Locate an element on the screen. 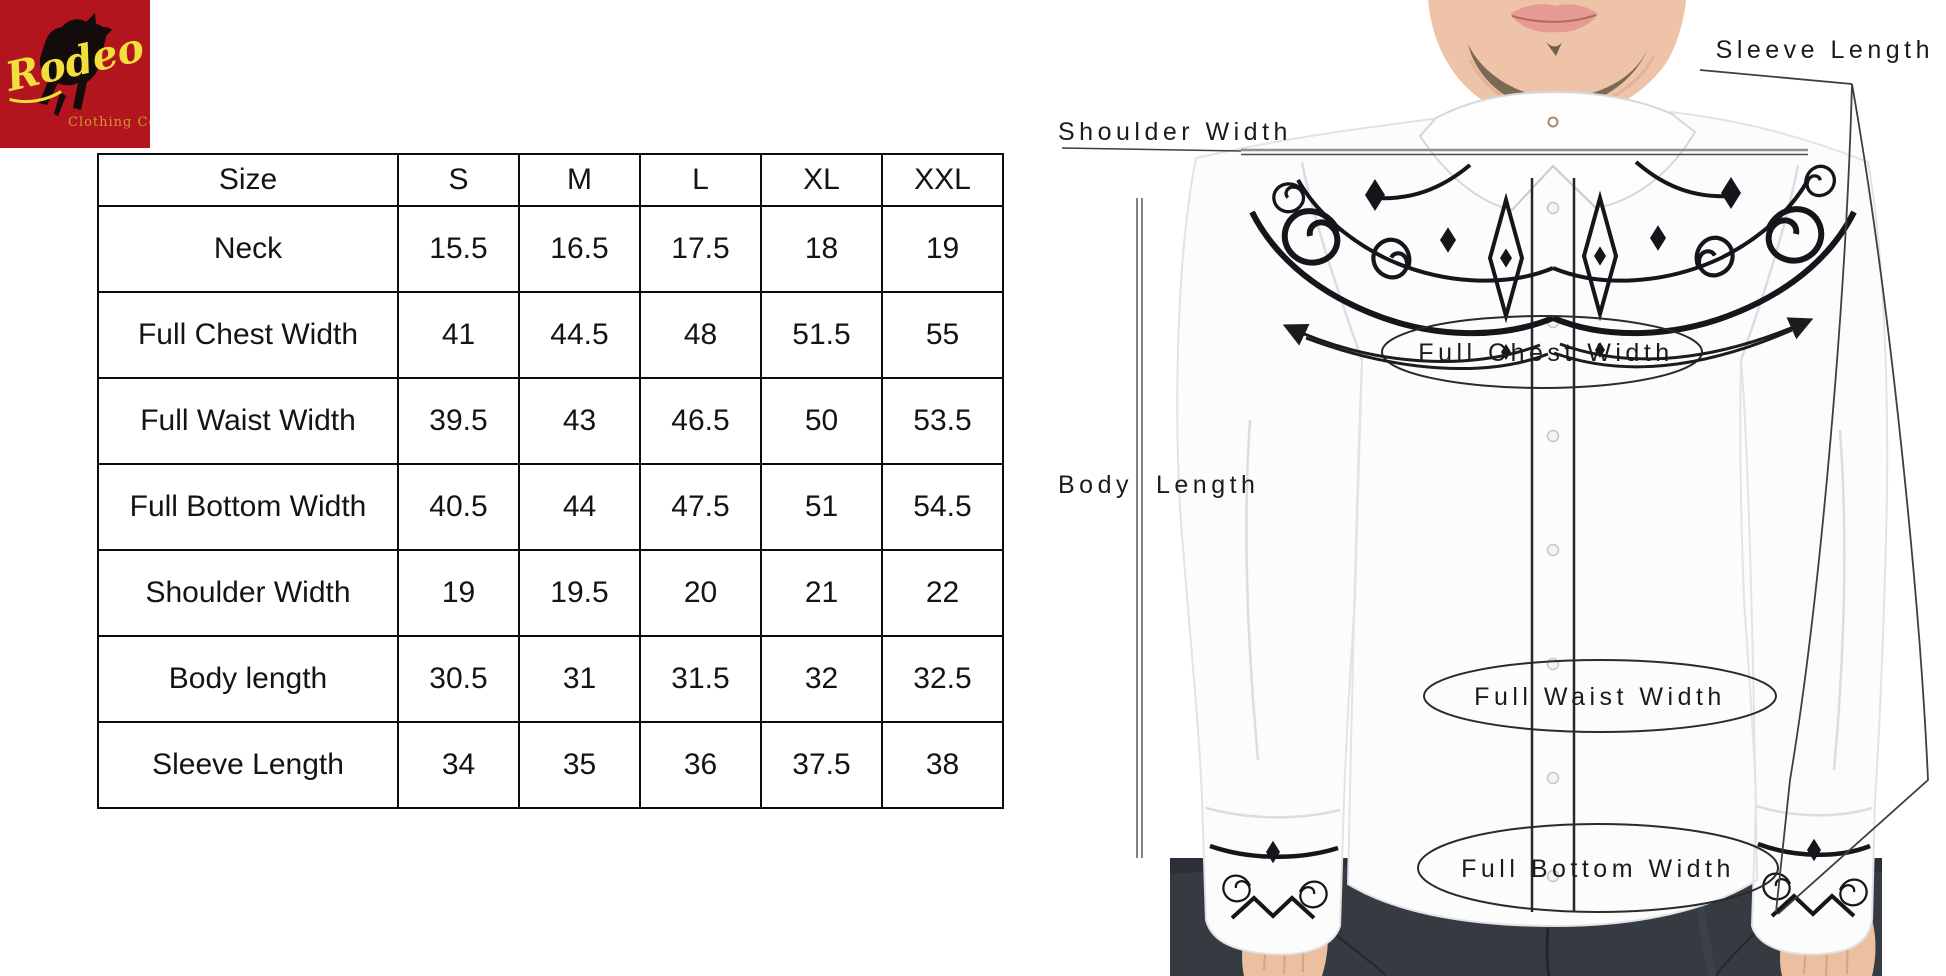 This screenshot has width=1946, height=976. cell: 36 is located at coordinates (700, 765).